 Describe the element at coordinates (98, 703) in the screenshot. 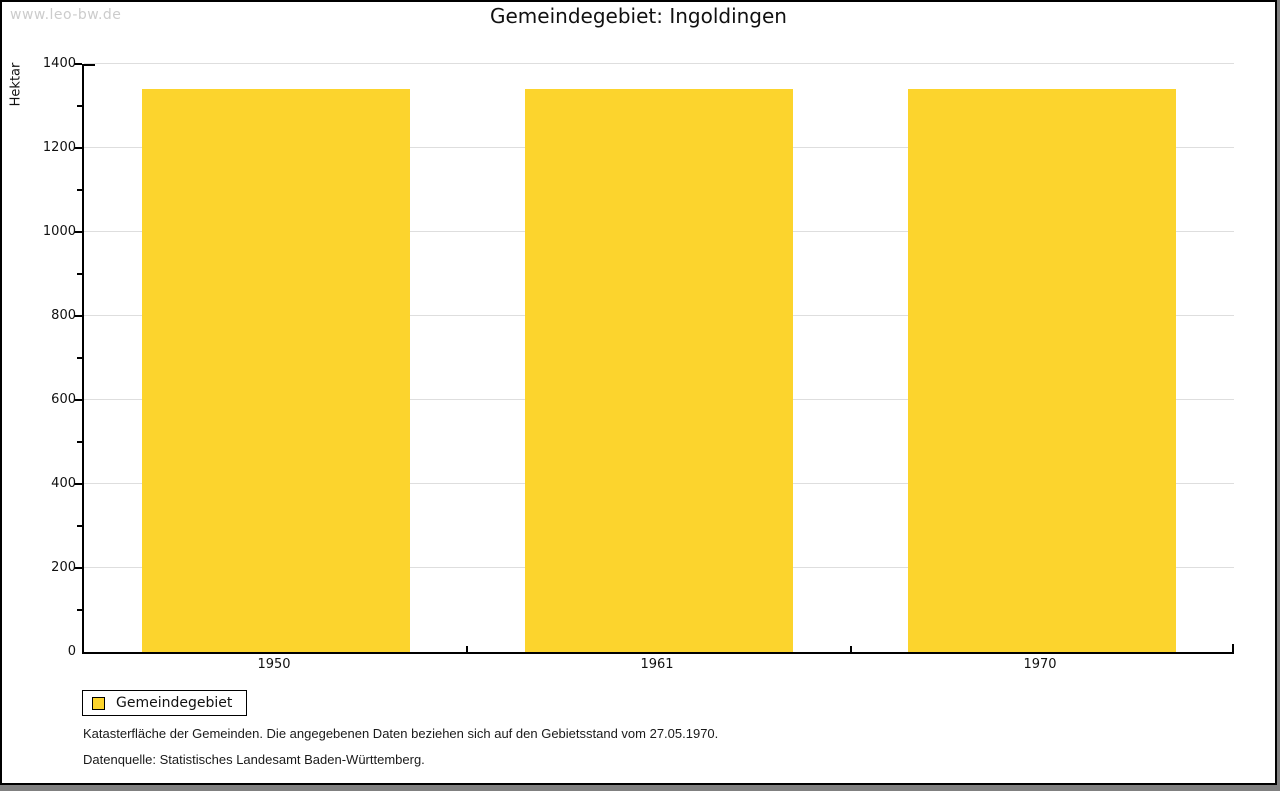

I see `legend-swatch-gemeindegebiet` at that location.